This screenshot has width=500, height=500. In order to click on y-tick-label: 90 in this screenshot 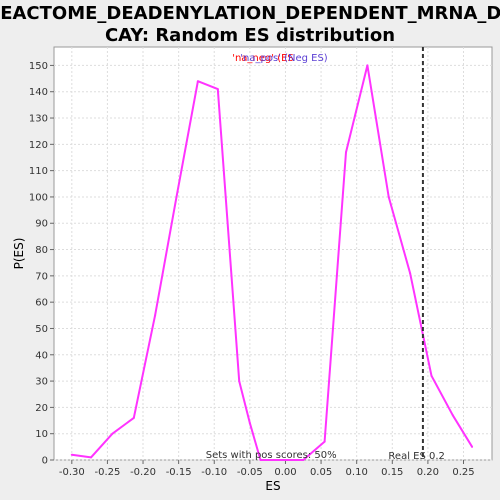, I will do `click(41, 224)`.